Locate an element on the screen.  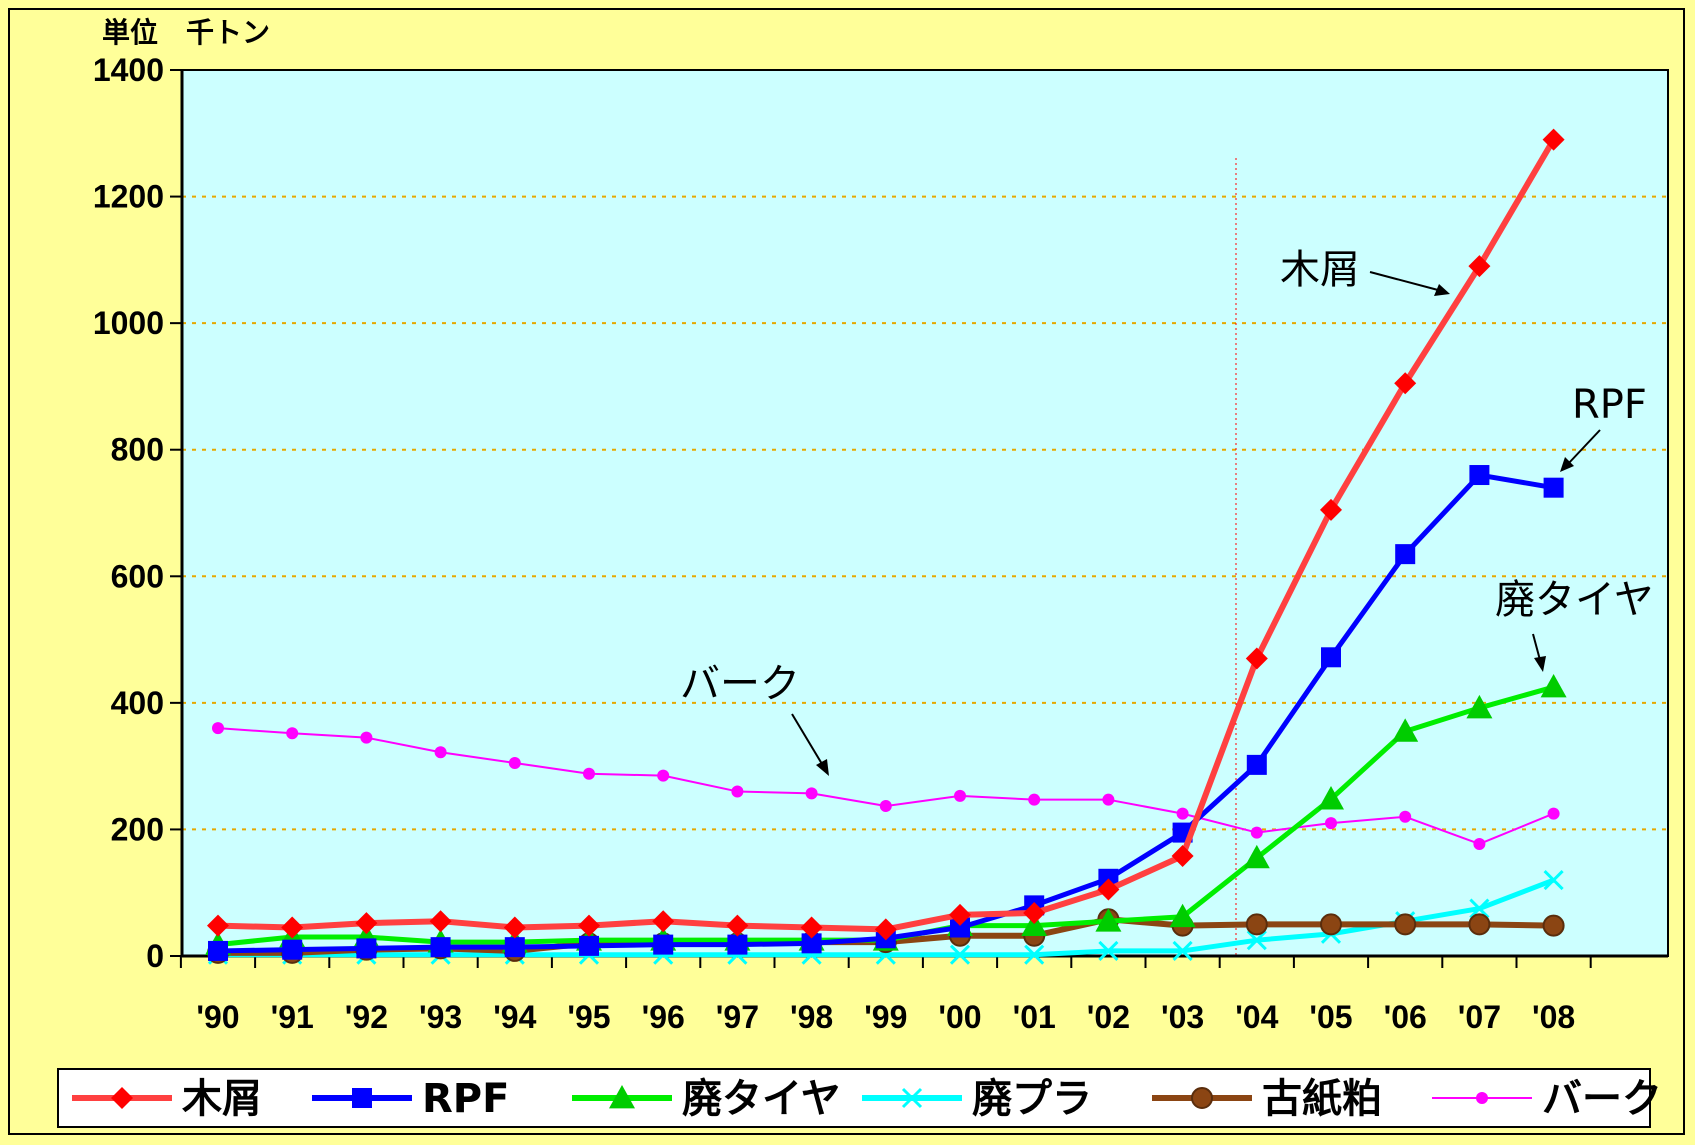
legend-item: 廃タイヤ is located at coordinates (706, 1099).